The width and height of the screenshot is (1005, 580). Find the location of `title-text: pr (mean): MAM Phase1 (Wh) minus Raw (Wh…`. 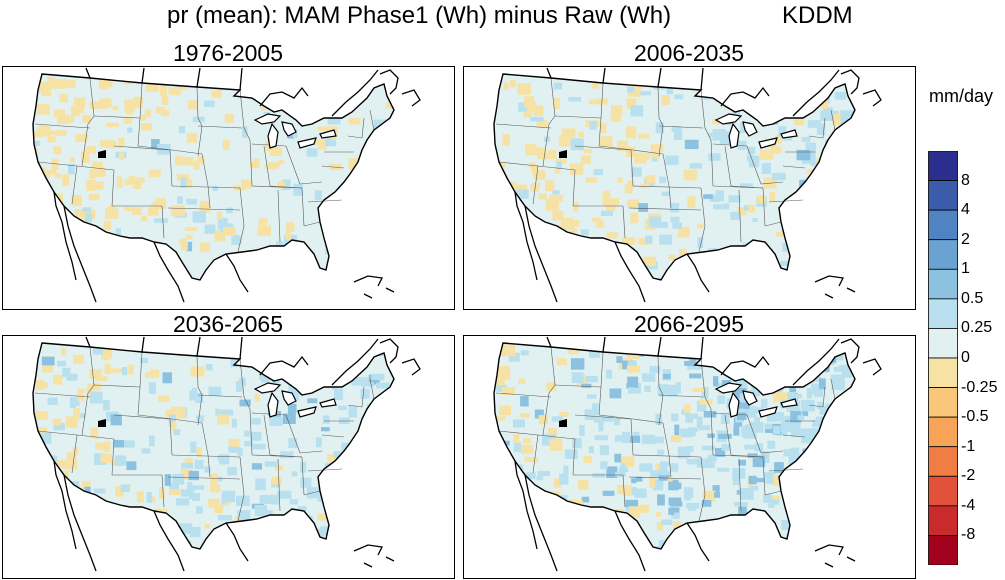

title-text: pr (mean): MAM Phase1 (Wh) minus Raw (Wh… is located at coordinates (419, 15).